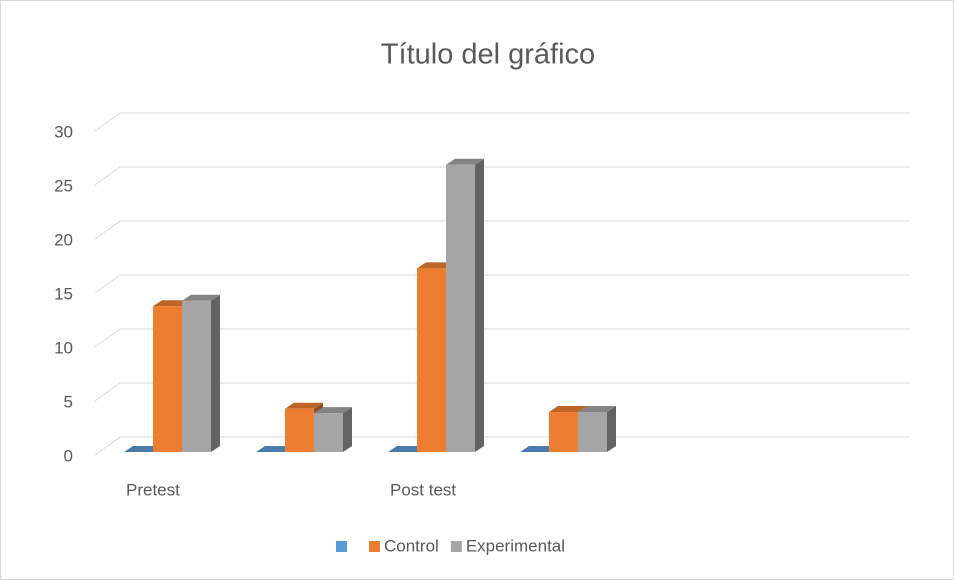  What do you see at coordinates (63, 185) in the screenshot?
I see `y-tick-label: 25` at bounding box center [63, 185].